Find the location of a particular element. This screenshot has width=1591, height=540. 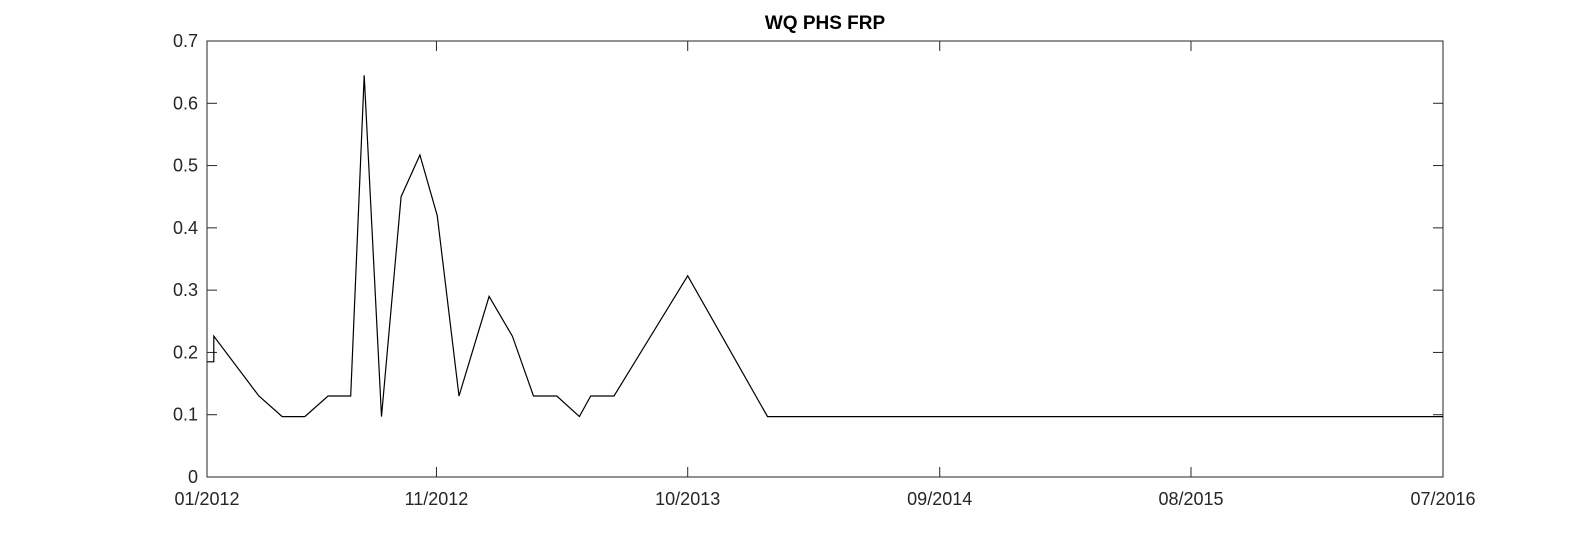

y-tick-label: 0 is located at coordinates (193, 477).